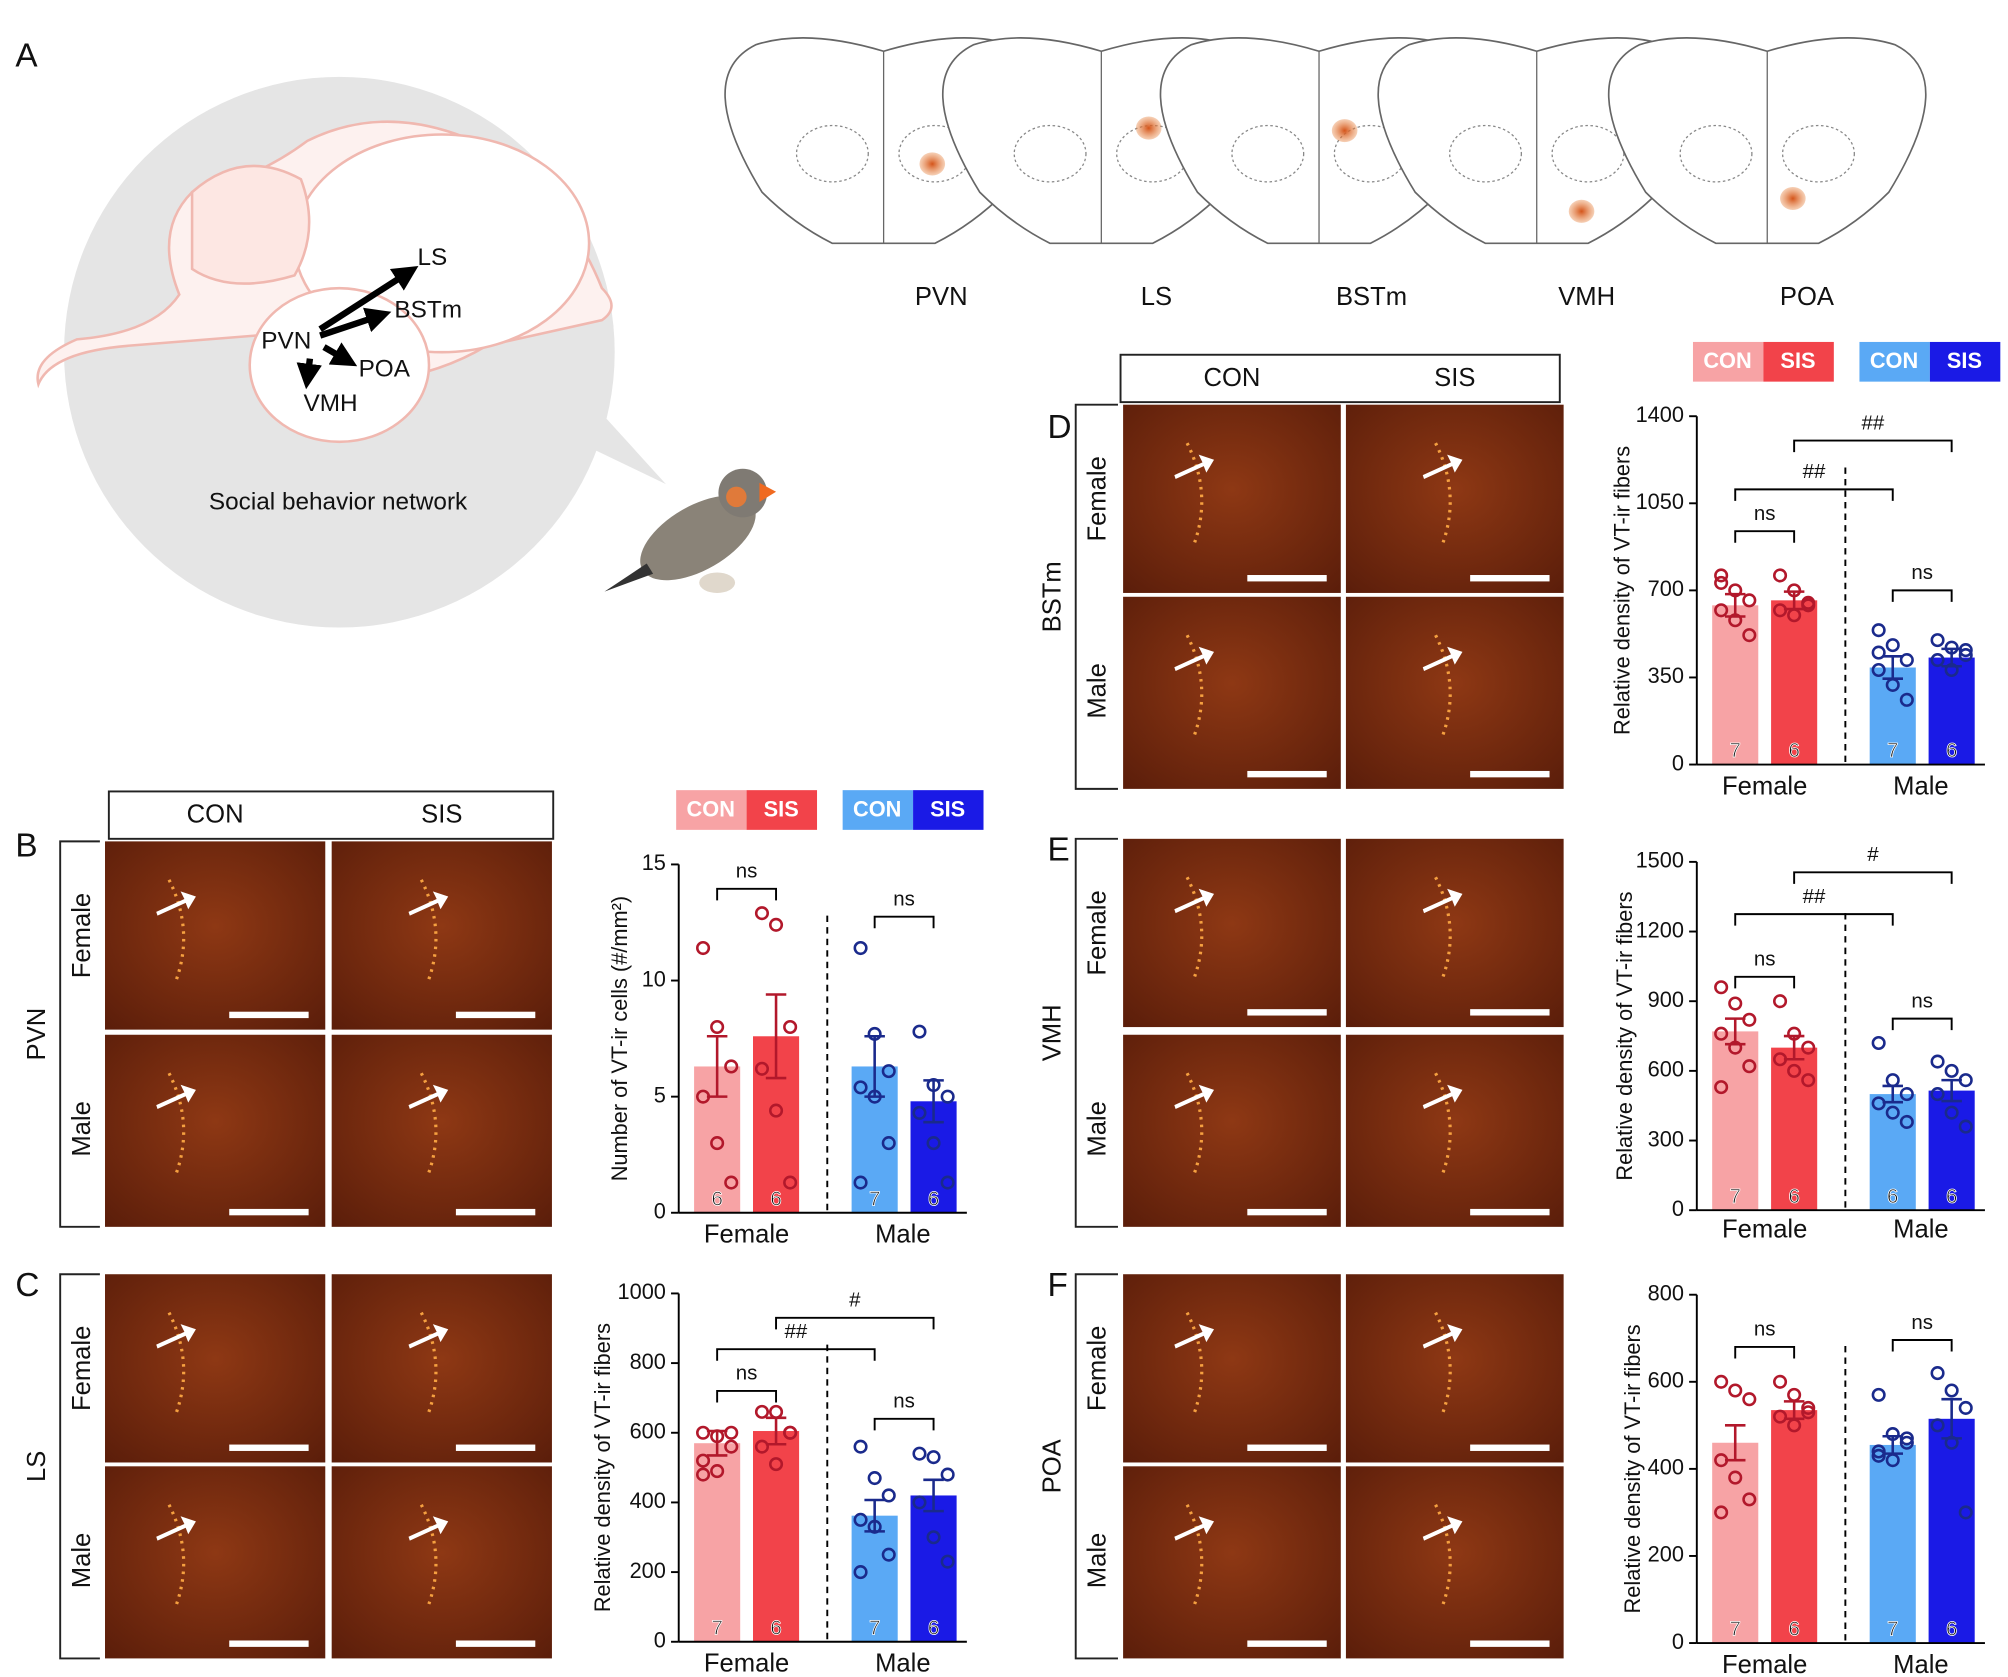  Describe the element at coordinates (1666, 1380) in the screenshot. I see `y-tick-label: 600` at that location.